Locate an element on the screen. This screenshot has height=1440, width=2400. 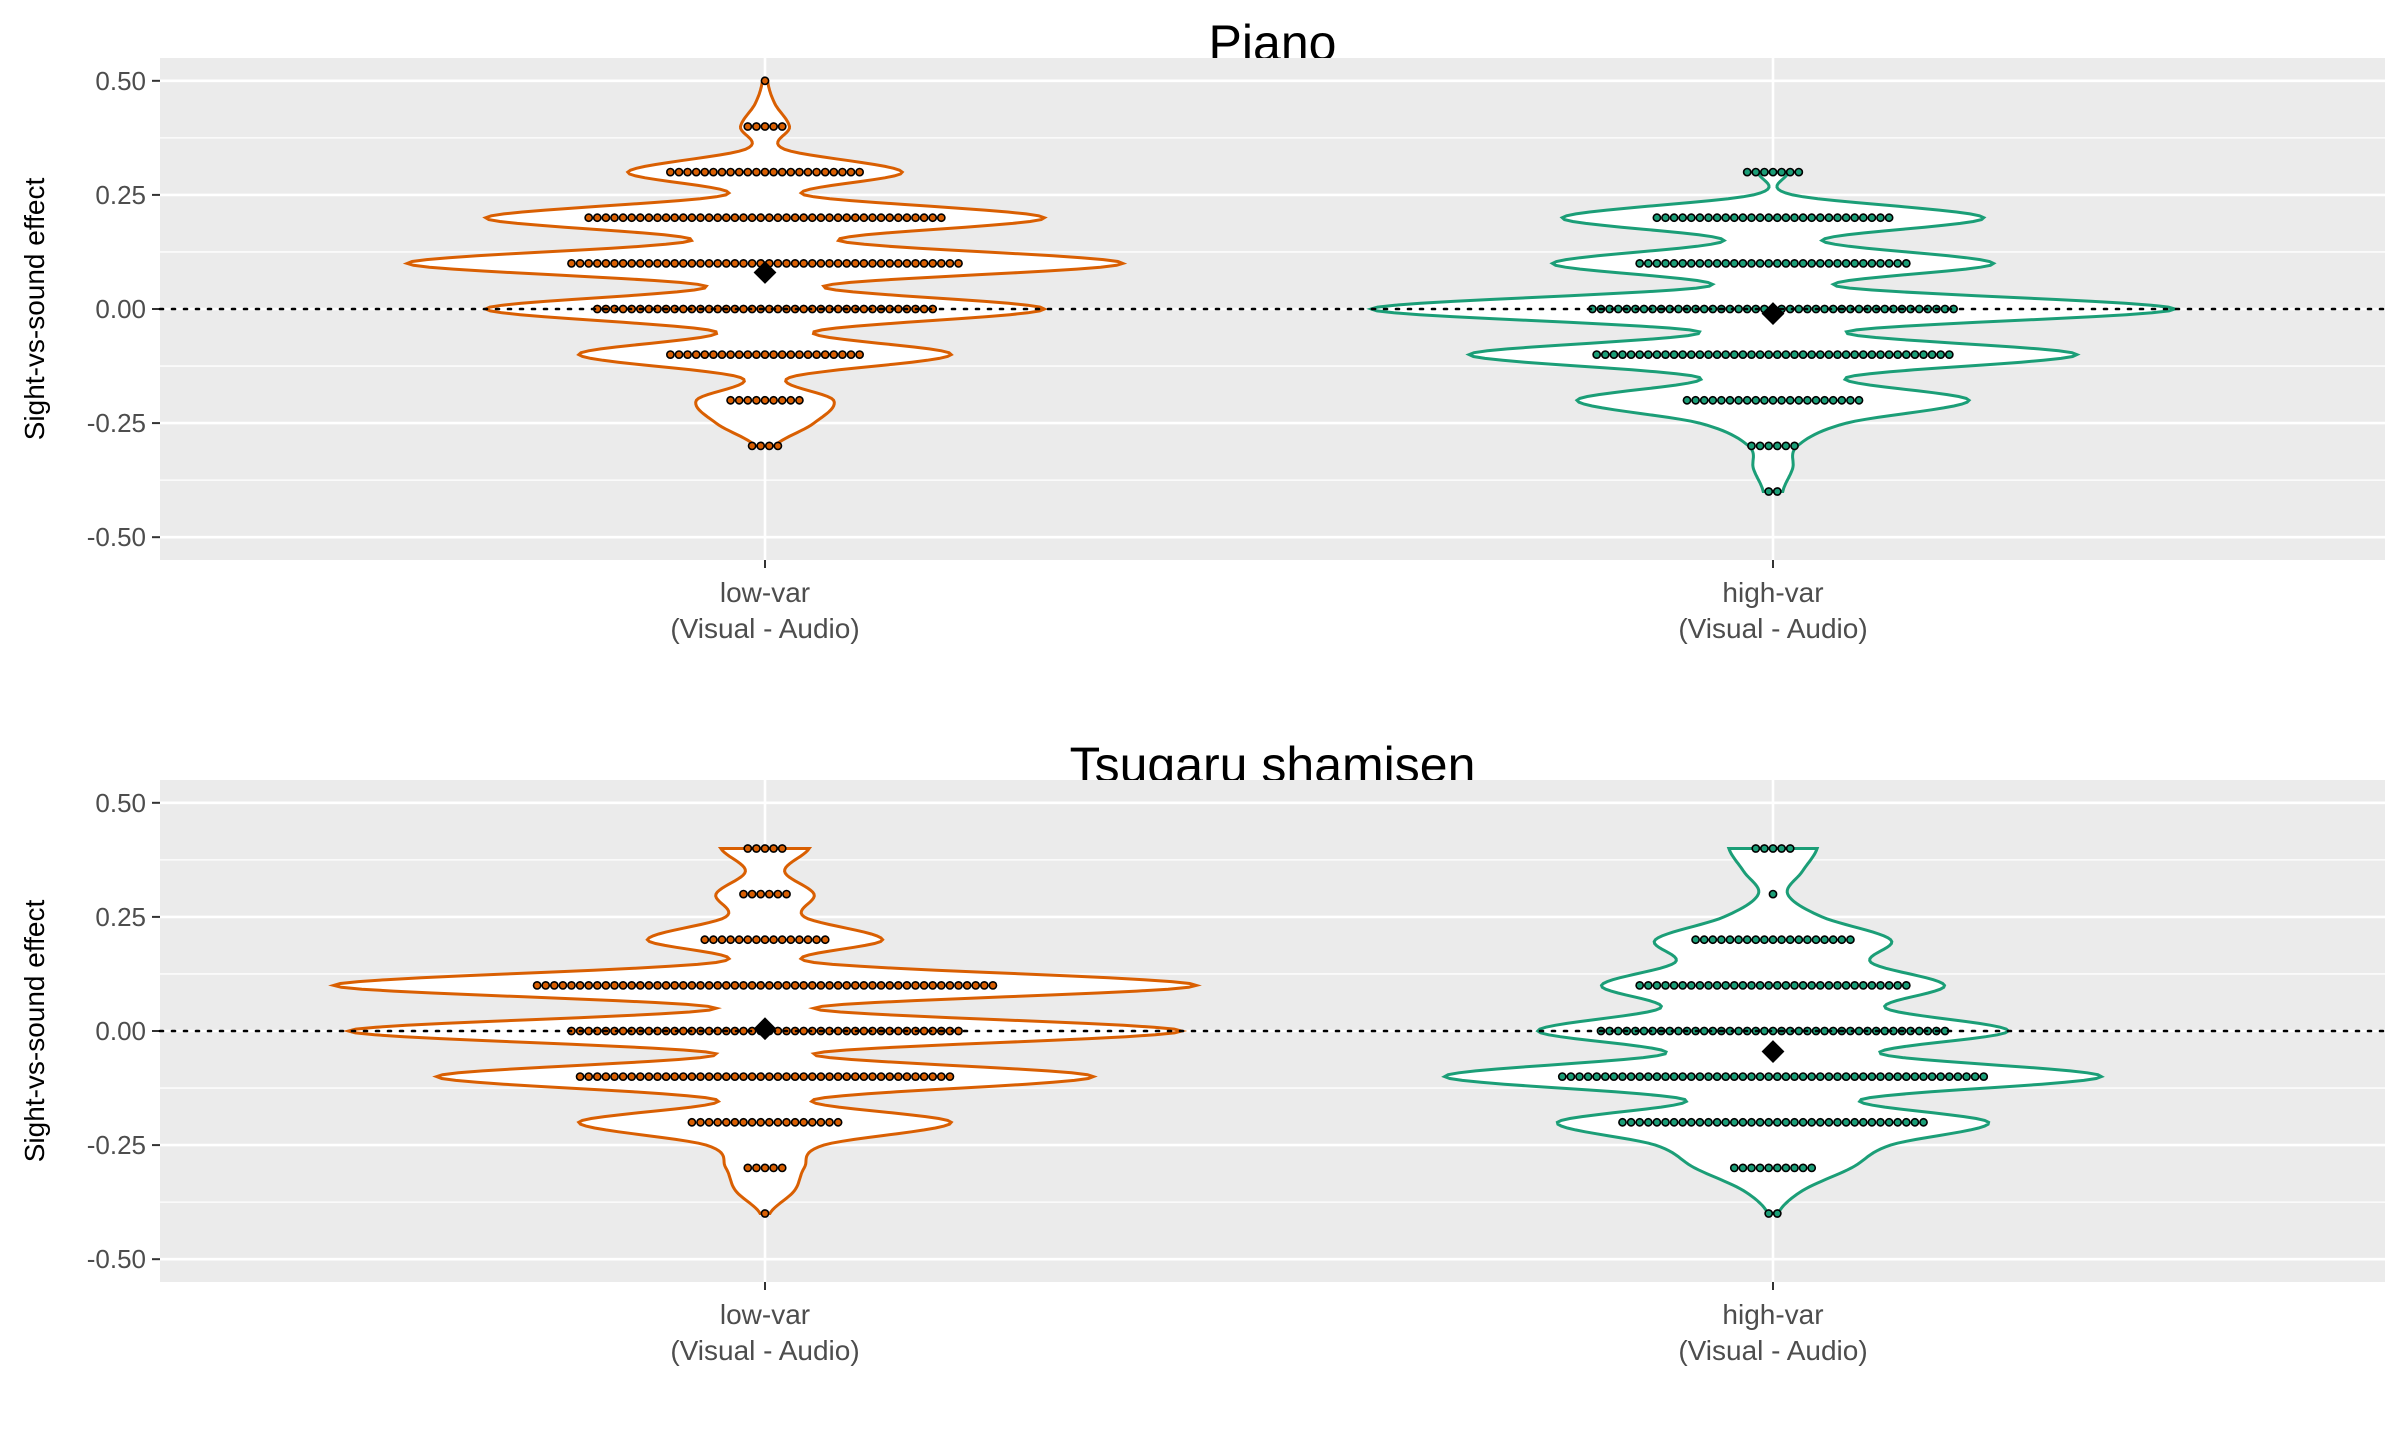
x-tick-label-line2: (Visual - Audio) is located at coordinates (764, 1350).